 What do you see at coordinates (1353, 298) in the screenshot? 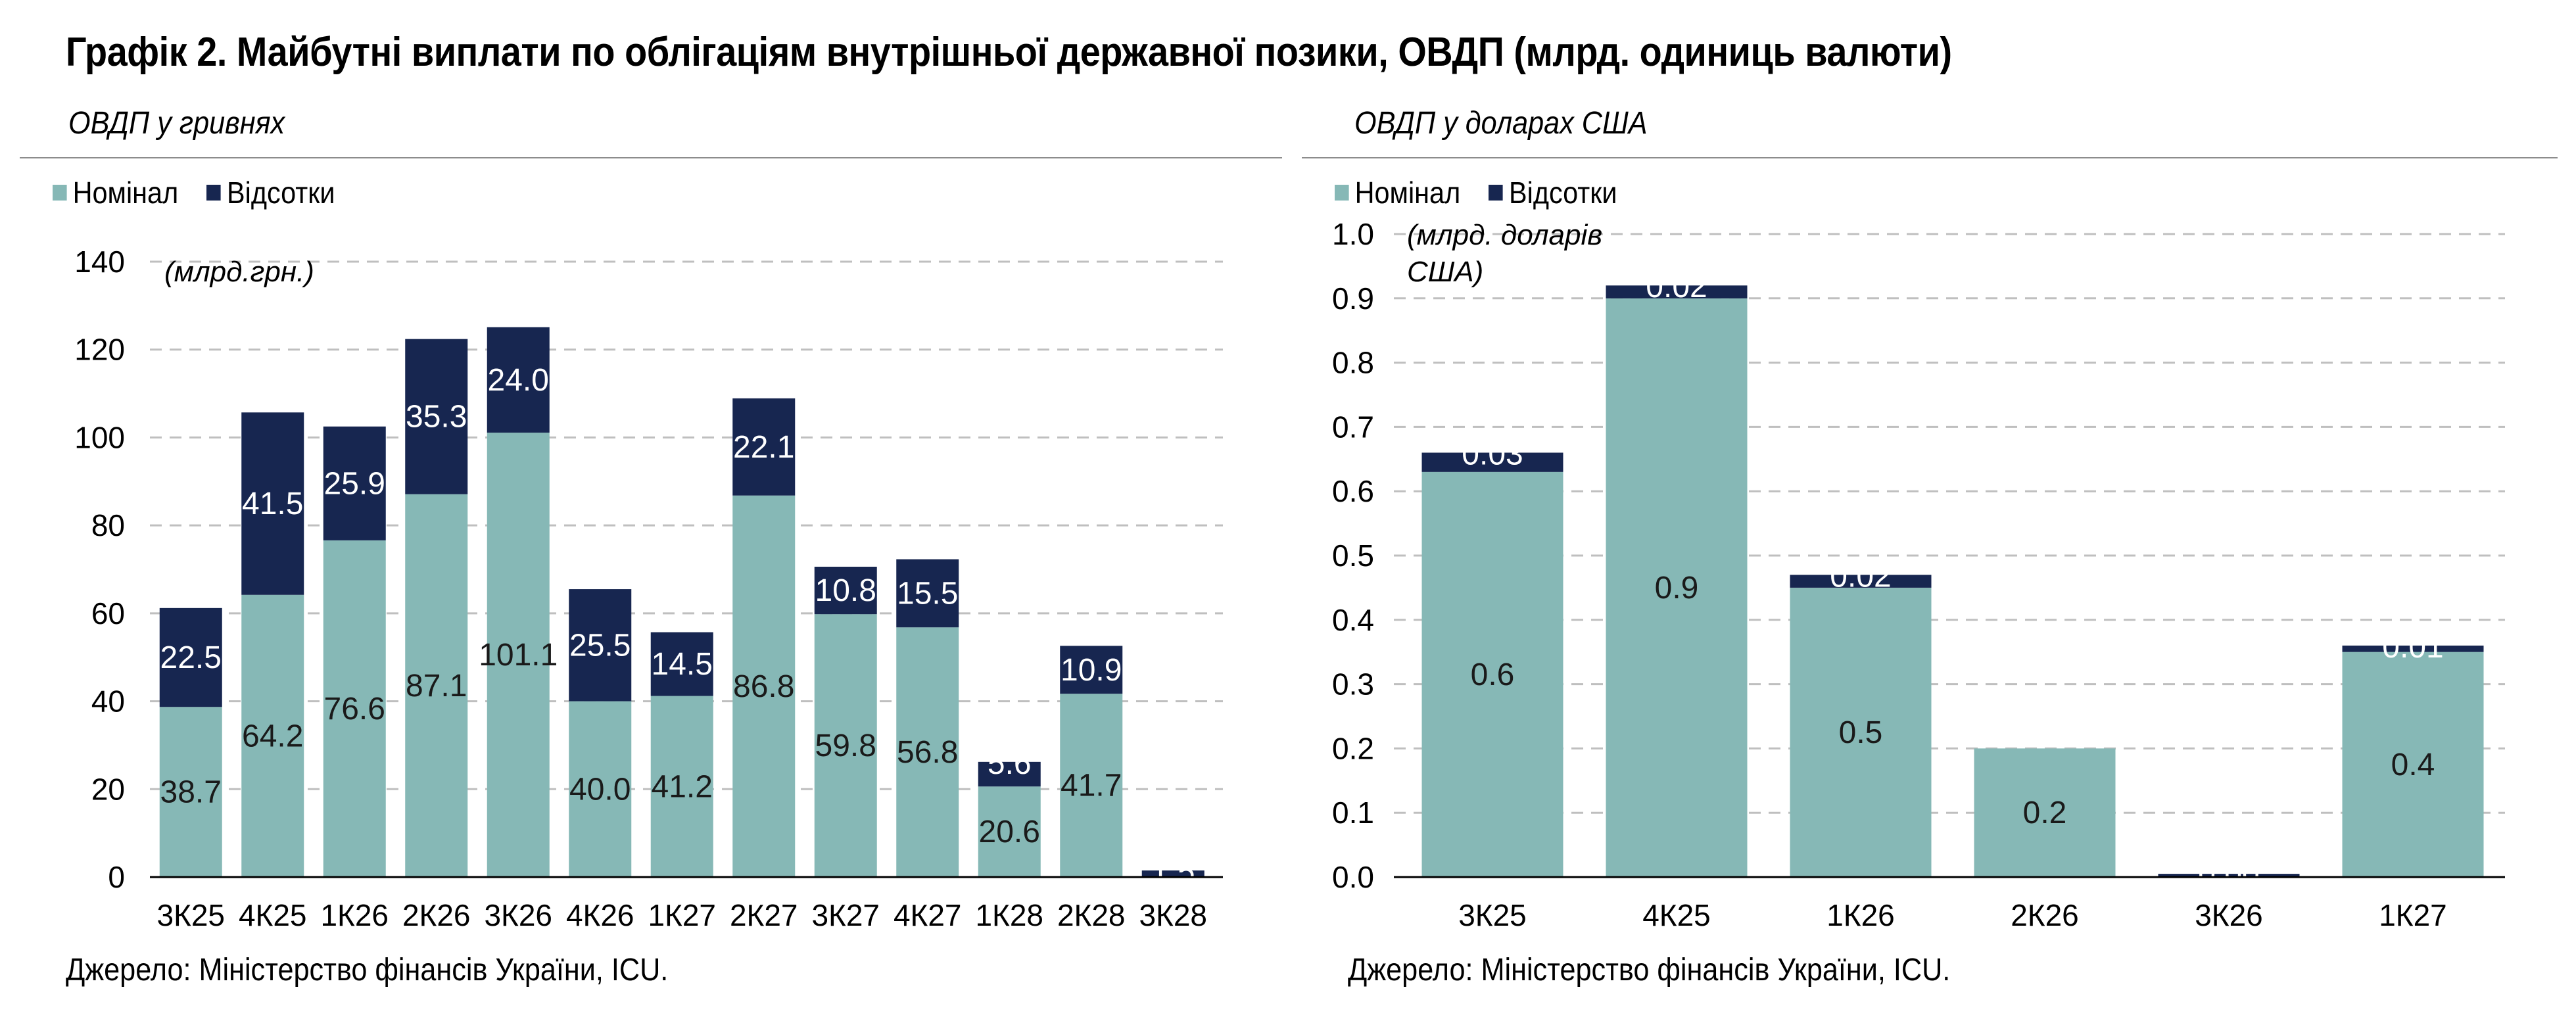
I see `y-tick-label: 0.9` at bounding box center [1353, 298].